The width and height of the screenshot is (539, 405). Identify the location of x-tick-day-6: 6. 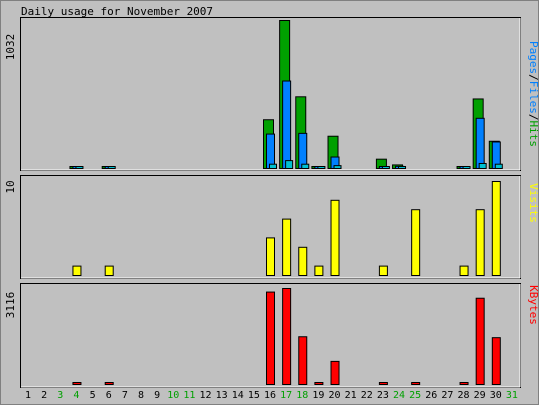
(109, 395).